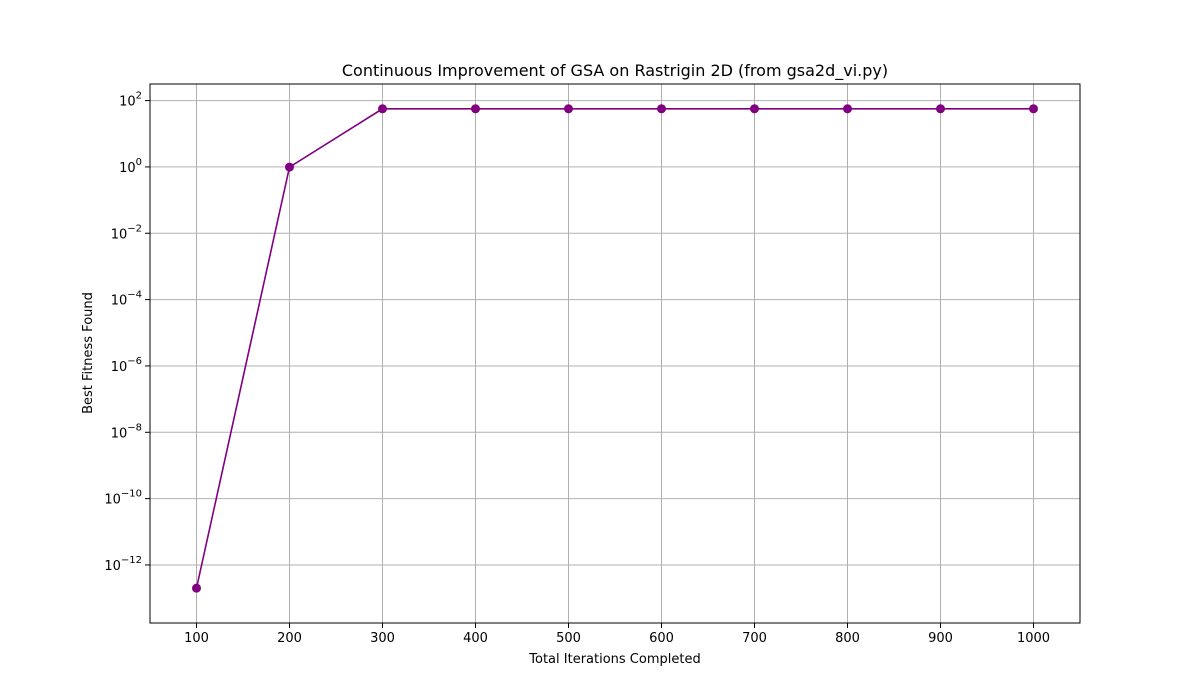 The image size is (1200, 700). I want to click on x-axis-ticks: 100 200 300 400 500 600 700 800 900 1000, so click(617, 634).